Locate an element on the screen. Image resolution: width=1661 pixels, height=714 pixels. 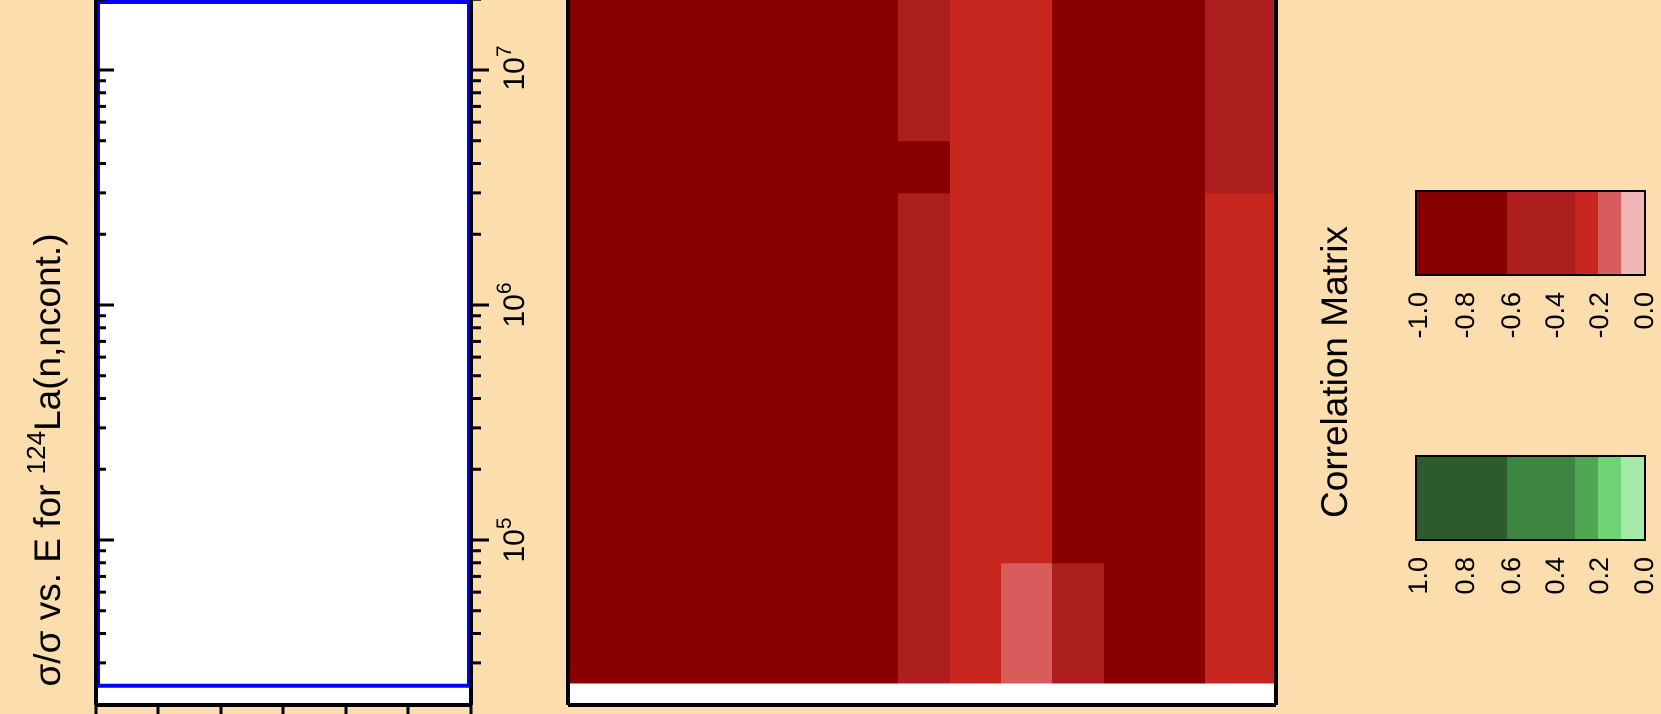
pos-tick-label: 1.0 is located at coordinates (1418, 576).